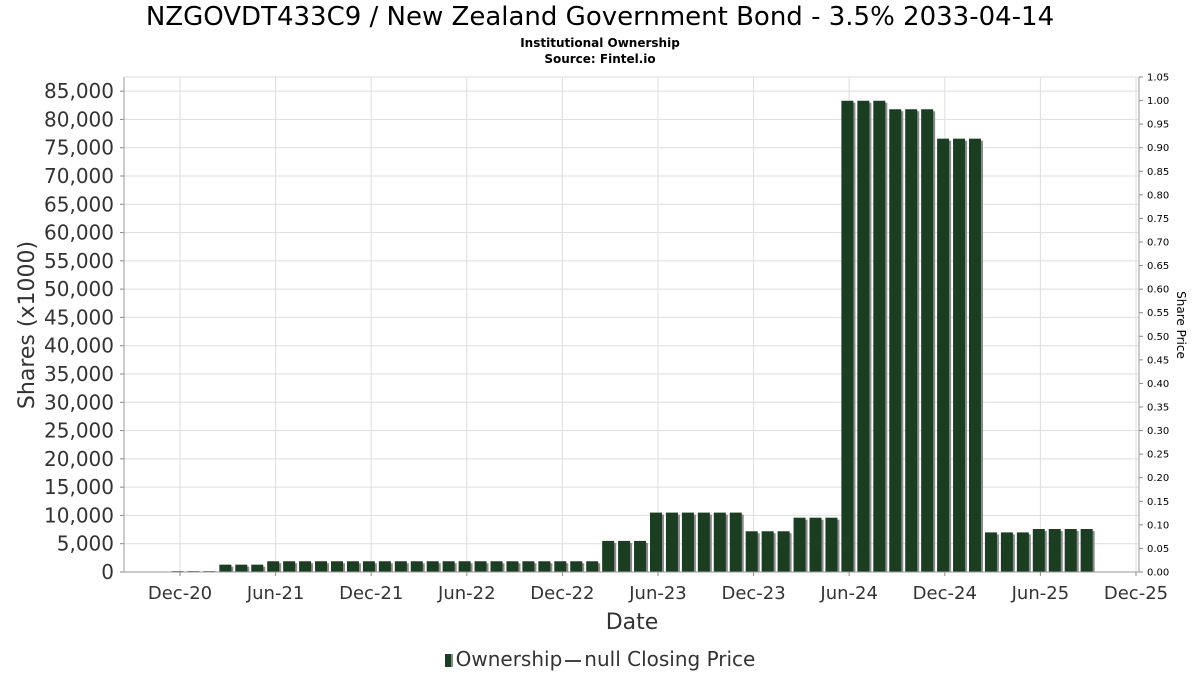 This screenshot has height=675, width=1200. I want to click on y2-tick-label: 0.45, so click(1158, 360).